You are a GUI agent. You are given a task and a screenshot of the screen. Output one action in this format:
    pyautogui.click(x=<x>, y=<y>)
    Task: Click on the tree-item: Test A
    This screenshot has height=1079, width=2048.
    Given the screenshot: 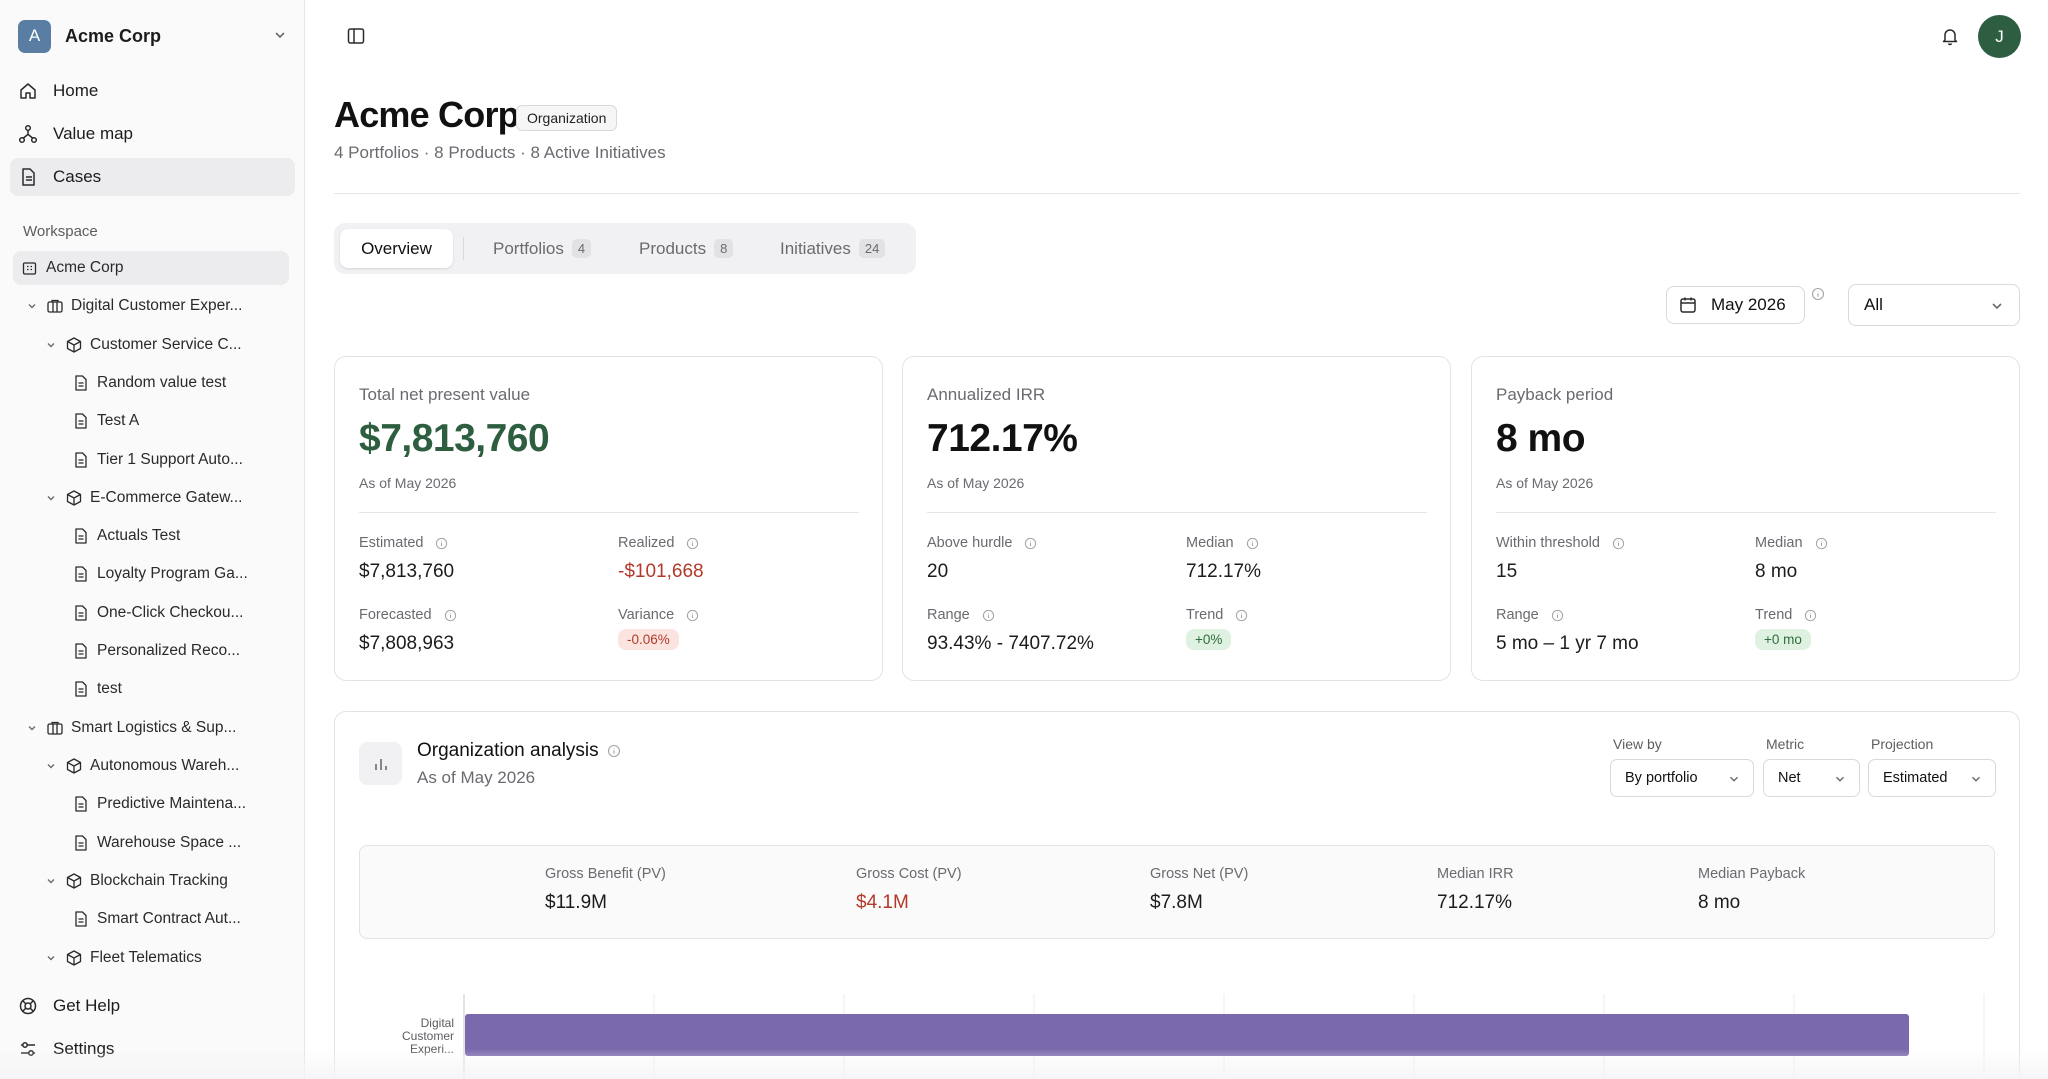 What is the action you would take?
    pyautogui.click(x=105, y=421)
    